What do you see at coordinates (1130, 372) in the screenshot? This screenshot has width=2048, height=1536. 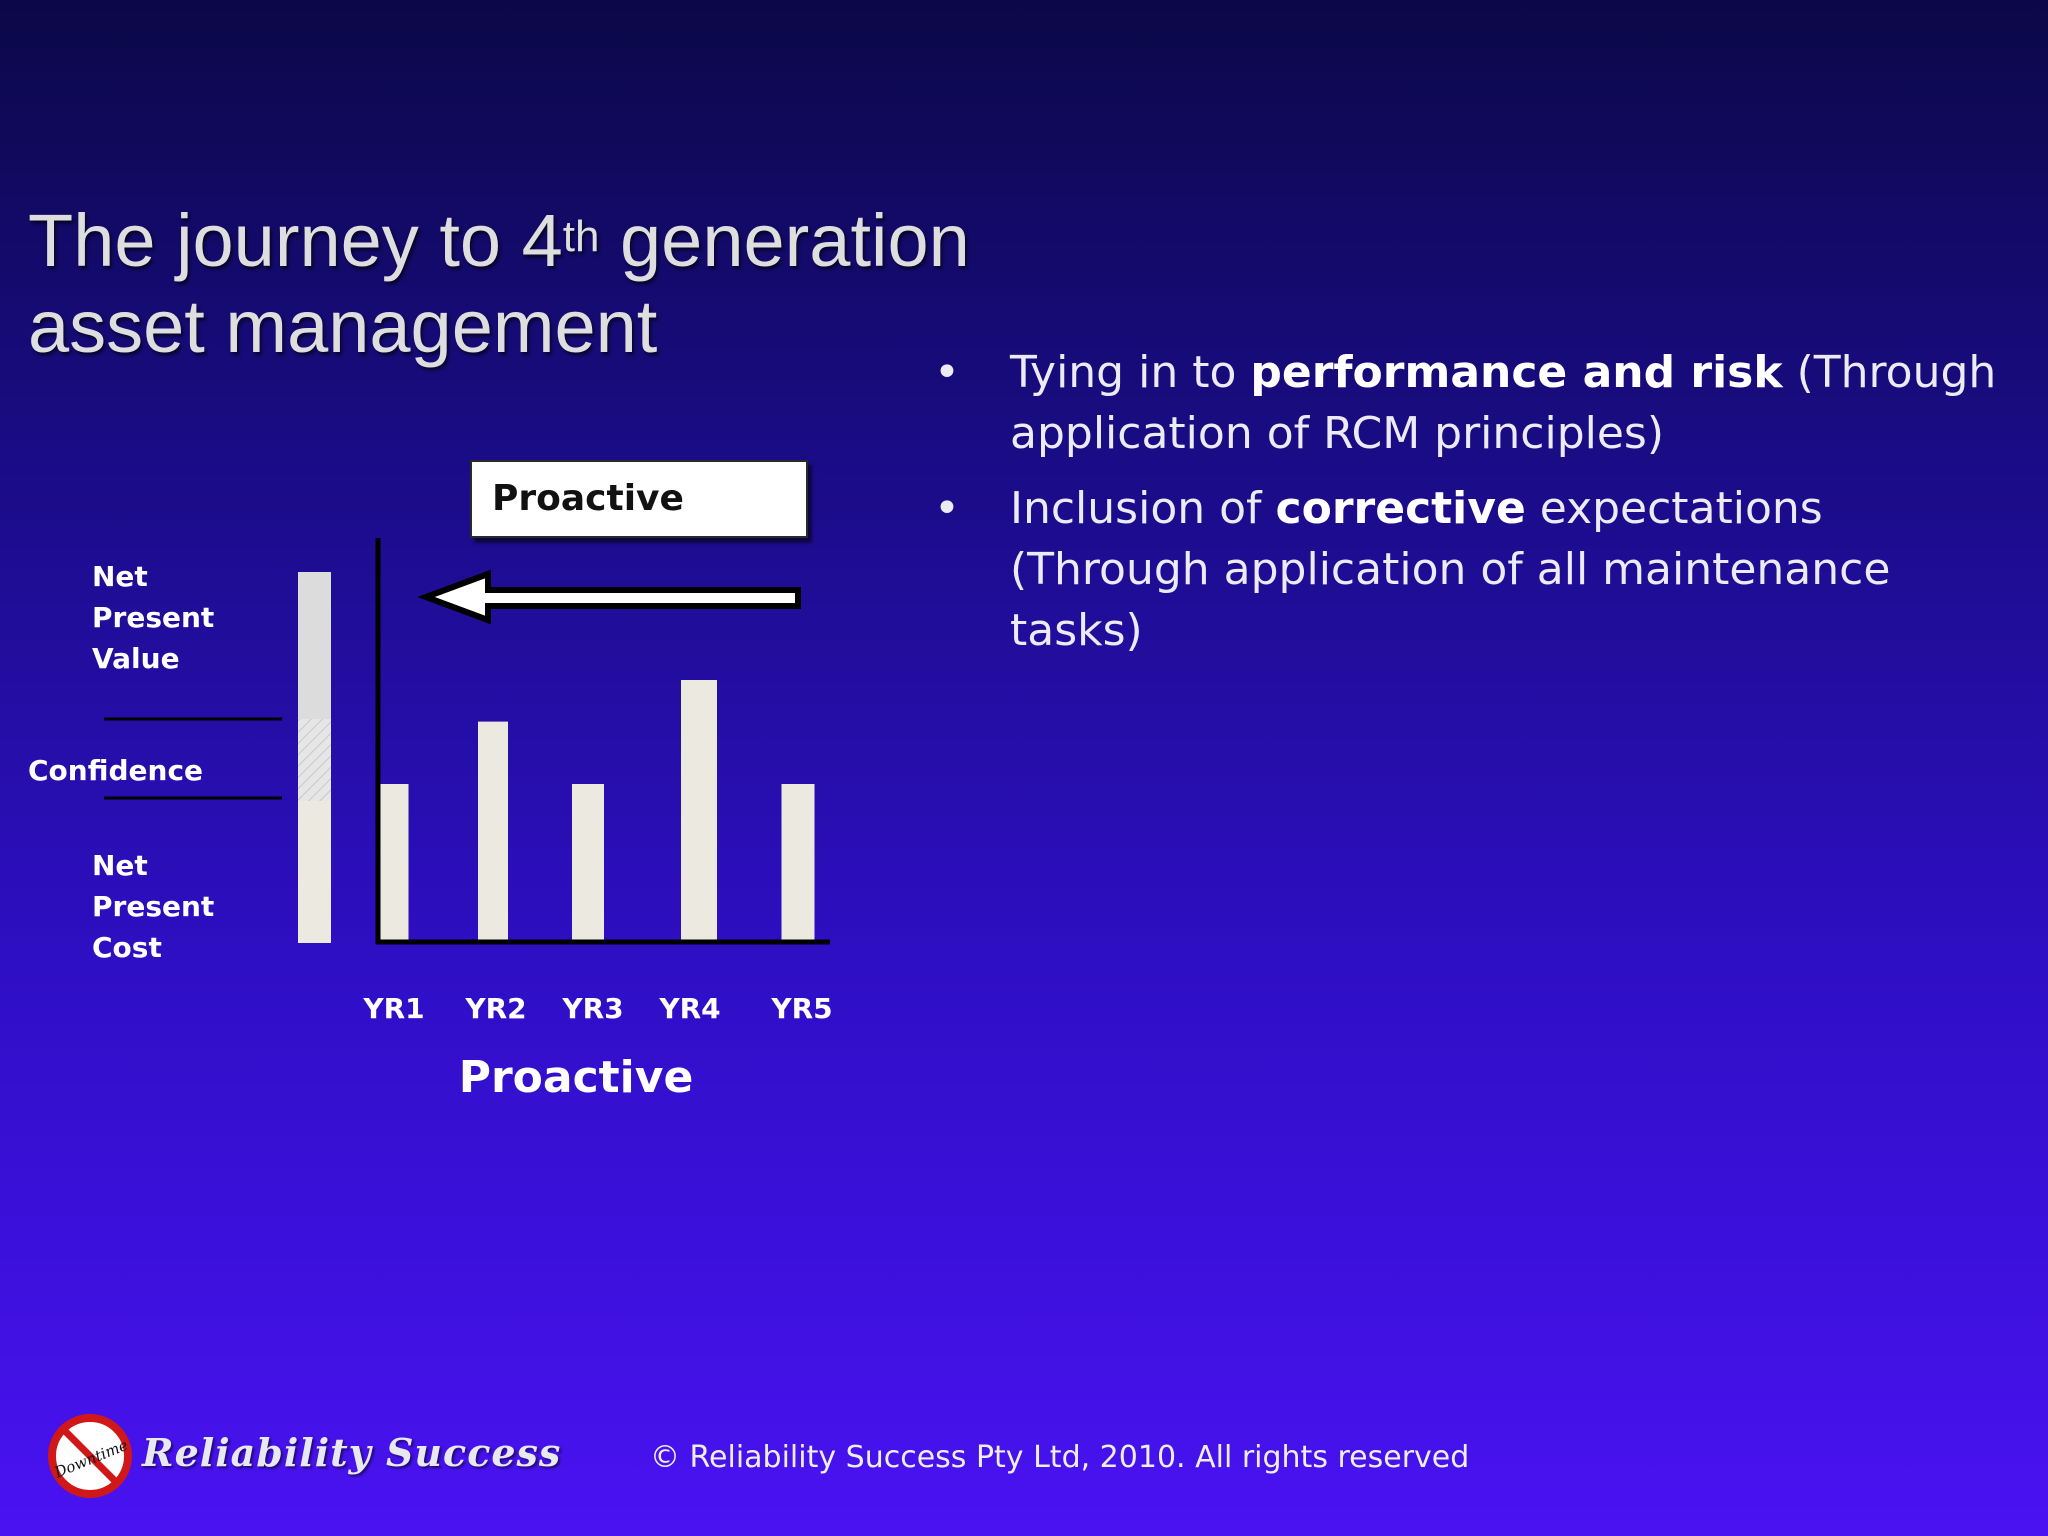 I see `bullet-text-pre: Tying in to` at bounding box center [1130, 372].